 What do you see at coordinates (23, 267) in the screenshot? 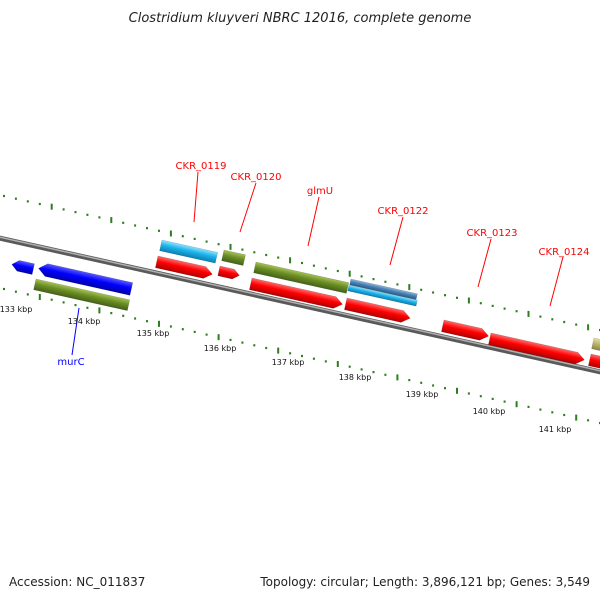
I see `feature-blue-small` at bounding box center [23, 267].